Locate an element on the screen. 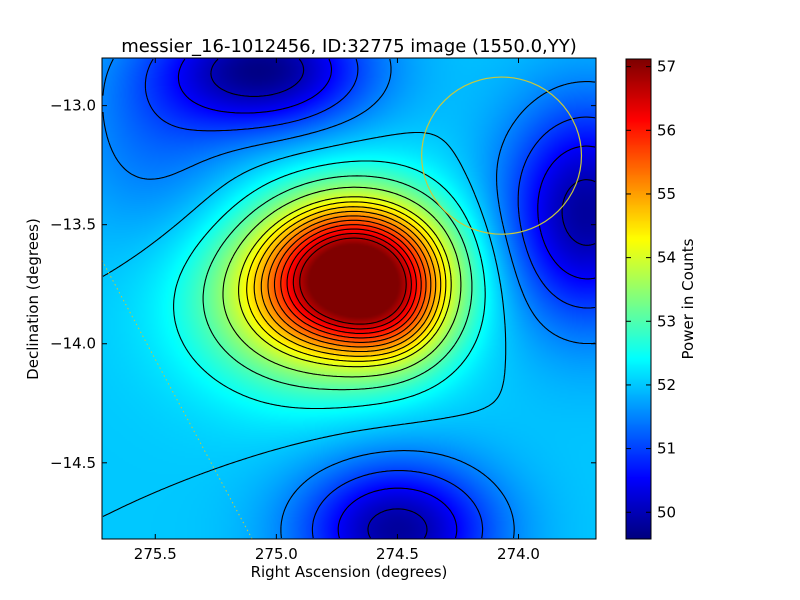  y-tick-label: −14.5 is located at coordinates (73, 463).